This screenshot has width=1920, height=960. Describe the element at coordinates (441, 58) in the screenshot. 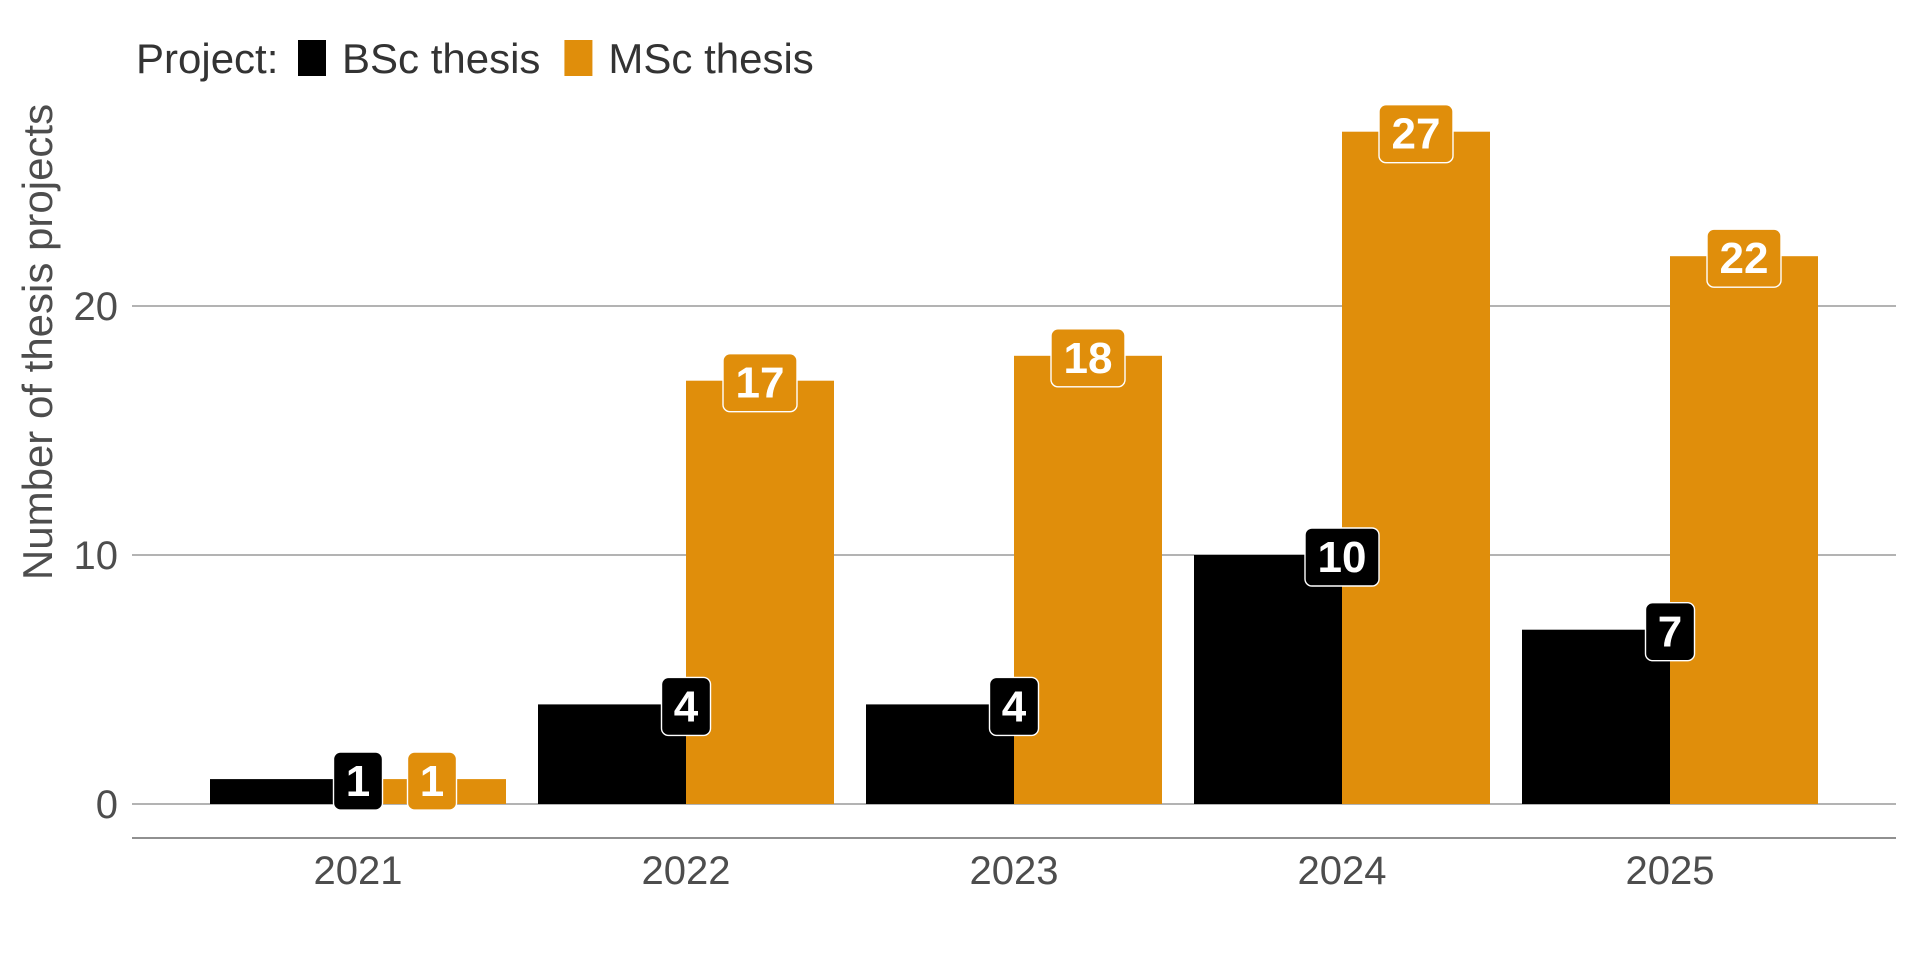

I see `legend-label: BSc thesis` at that location.